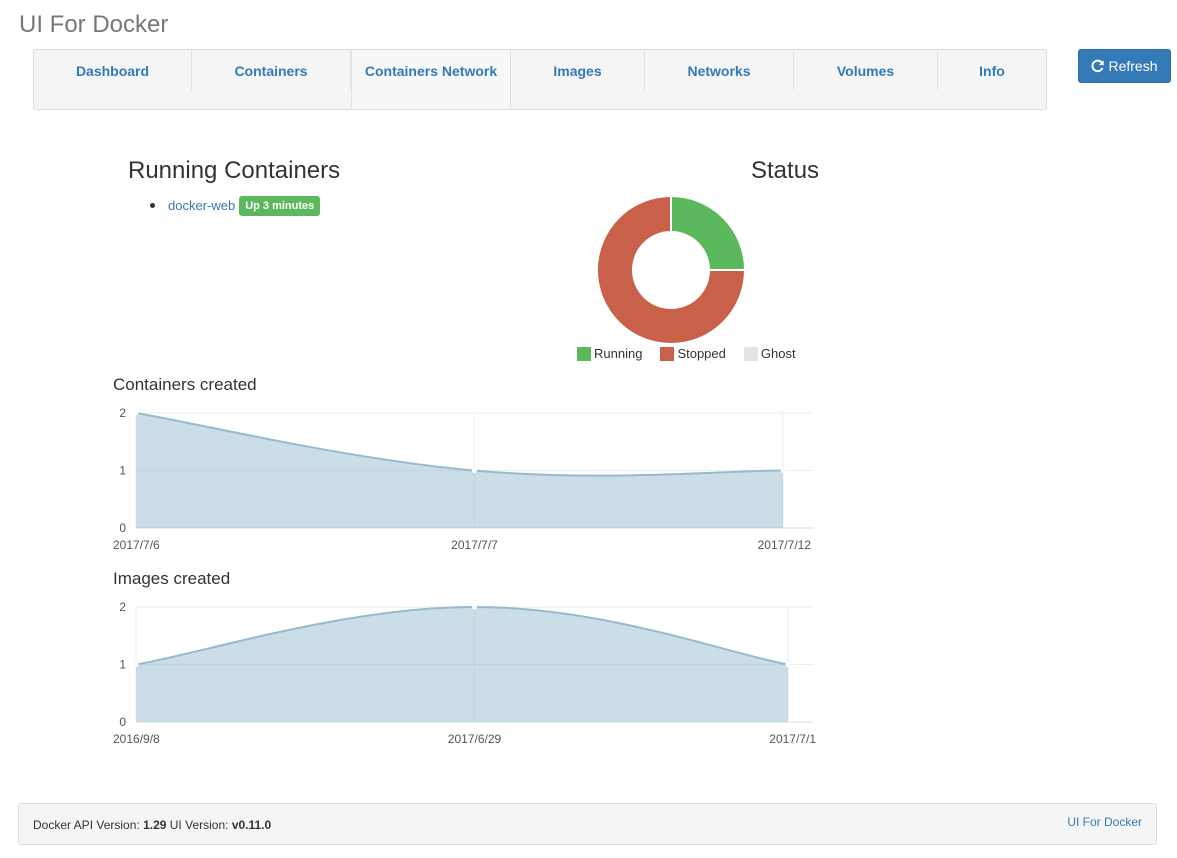  I want to click on app-title: UI For Docker, so click(94, 24).